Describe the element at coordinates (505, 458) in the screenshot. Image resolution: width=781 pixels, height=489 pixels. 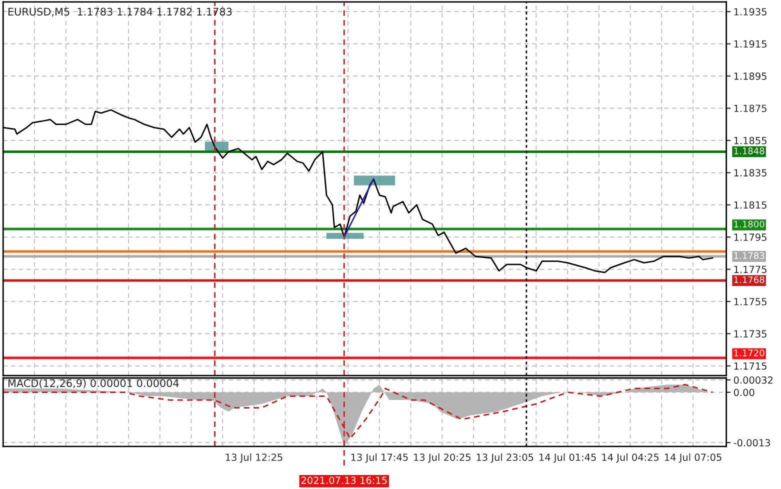
I see `x-tick-label: 13 Jul 23:05` at that location.